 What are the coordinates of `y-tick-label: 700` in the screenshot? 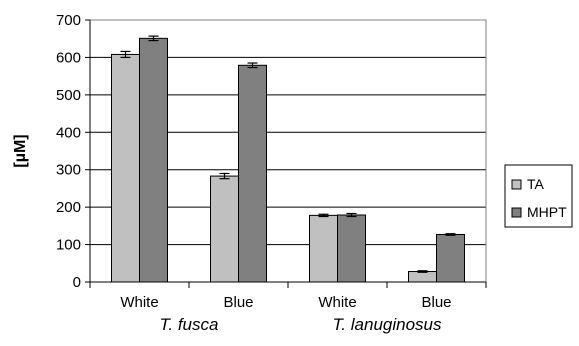 It's located at (68, 20).